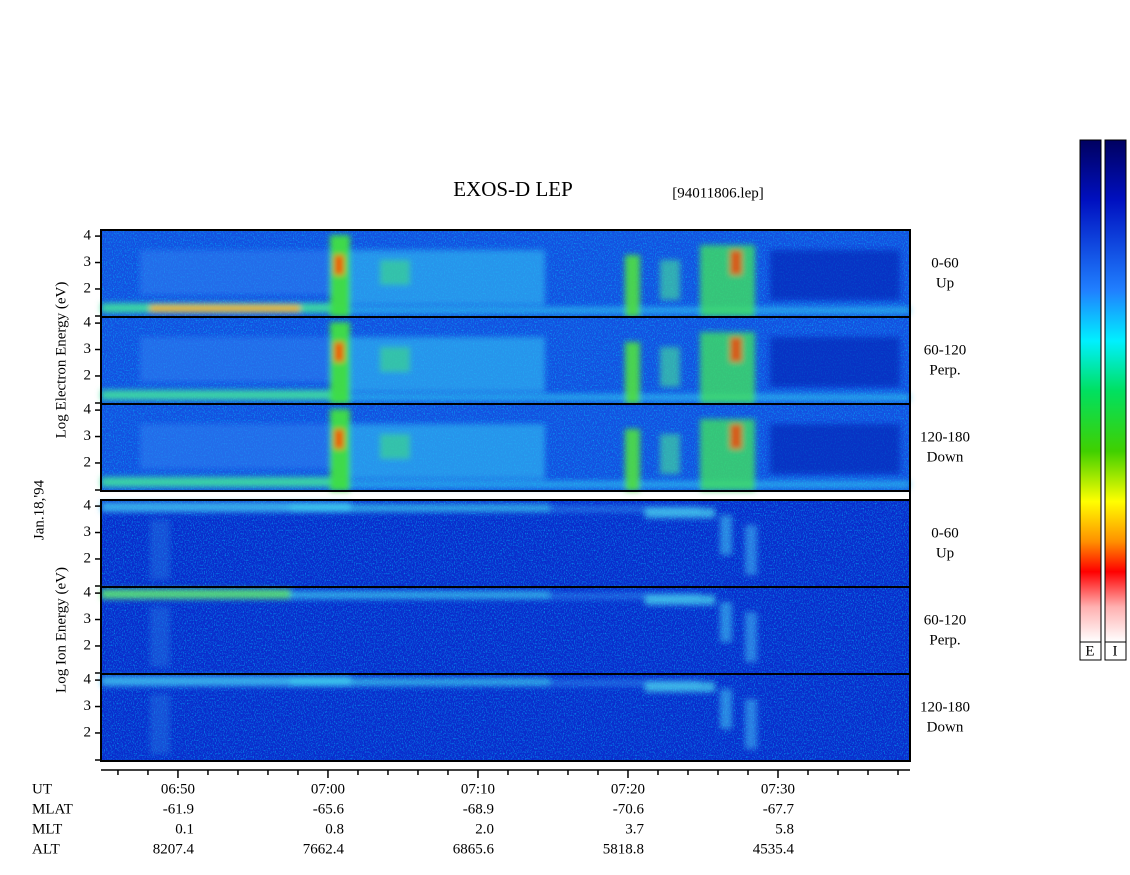  Describe the element at coordinates (178, 789) in the screenshot. I see `x-tick-label: 06:50` at that location.